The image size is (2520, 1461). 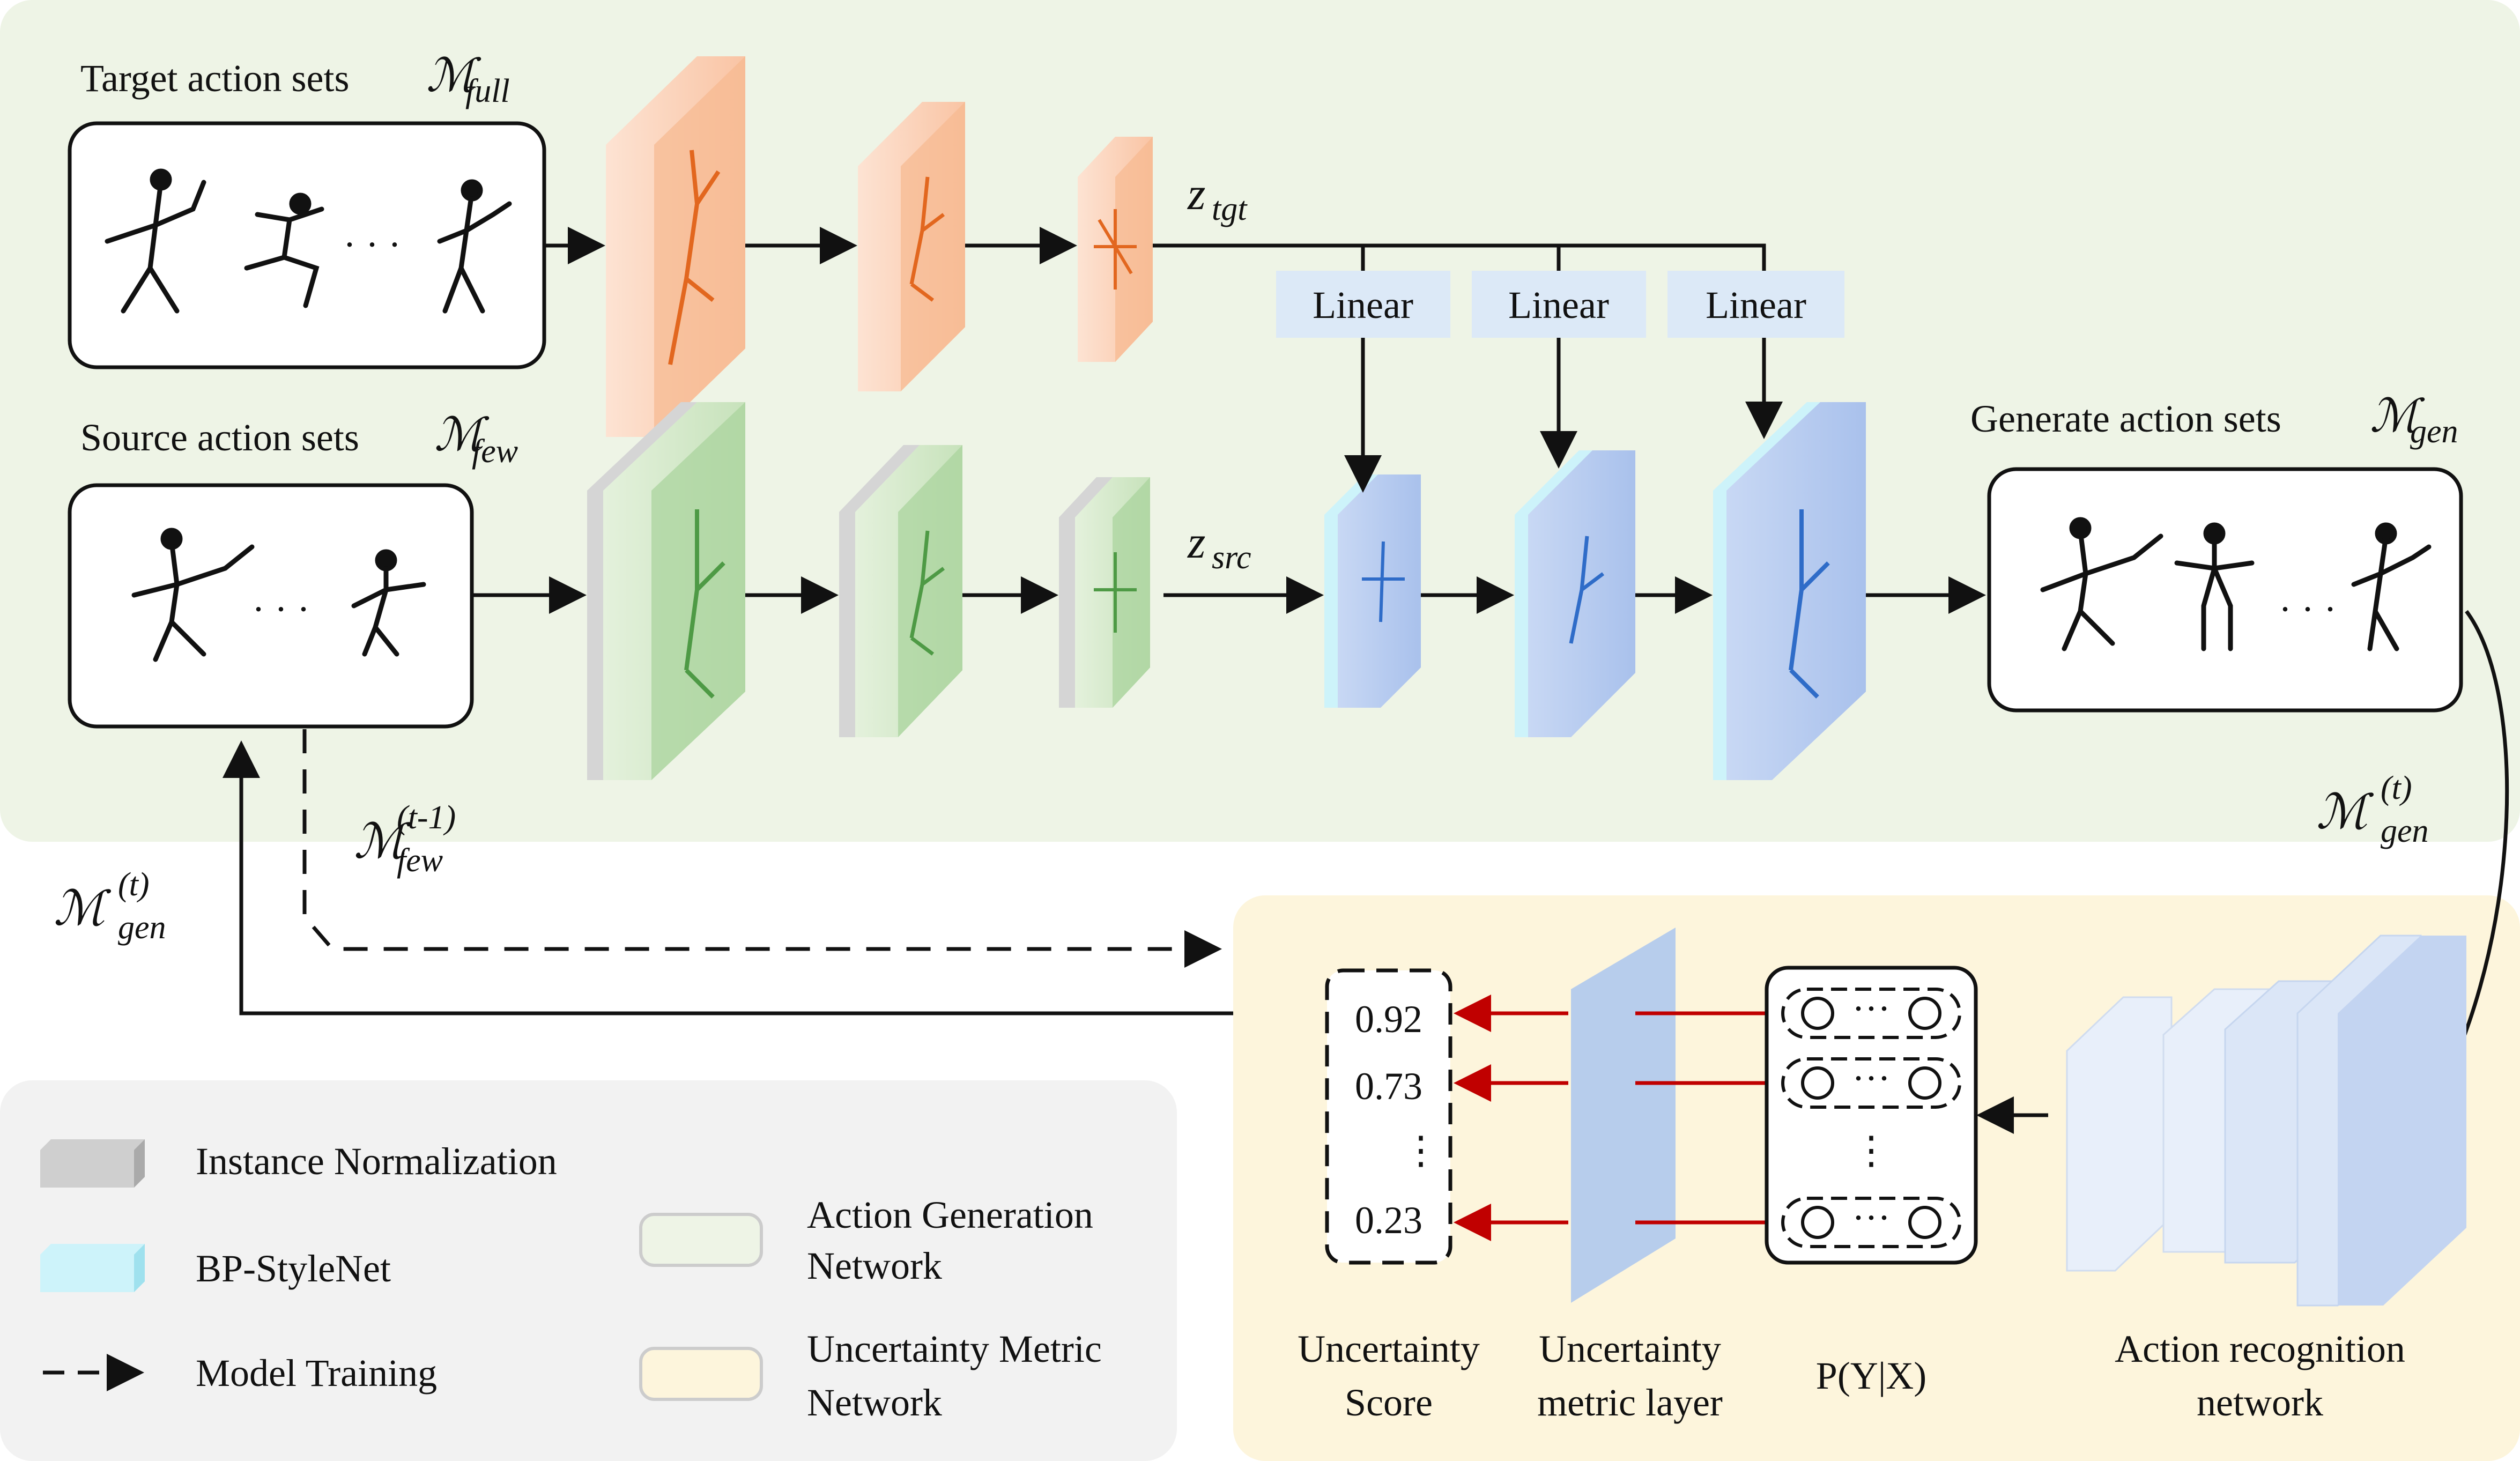 I want to click on prob-title: P(Y|X), so click(x=1871, y=1375).